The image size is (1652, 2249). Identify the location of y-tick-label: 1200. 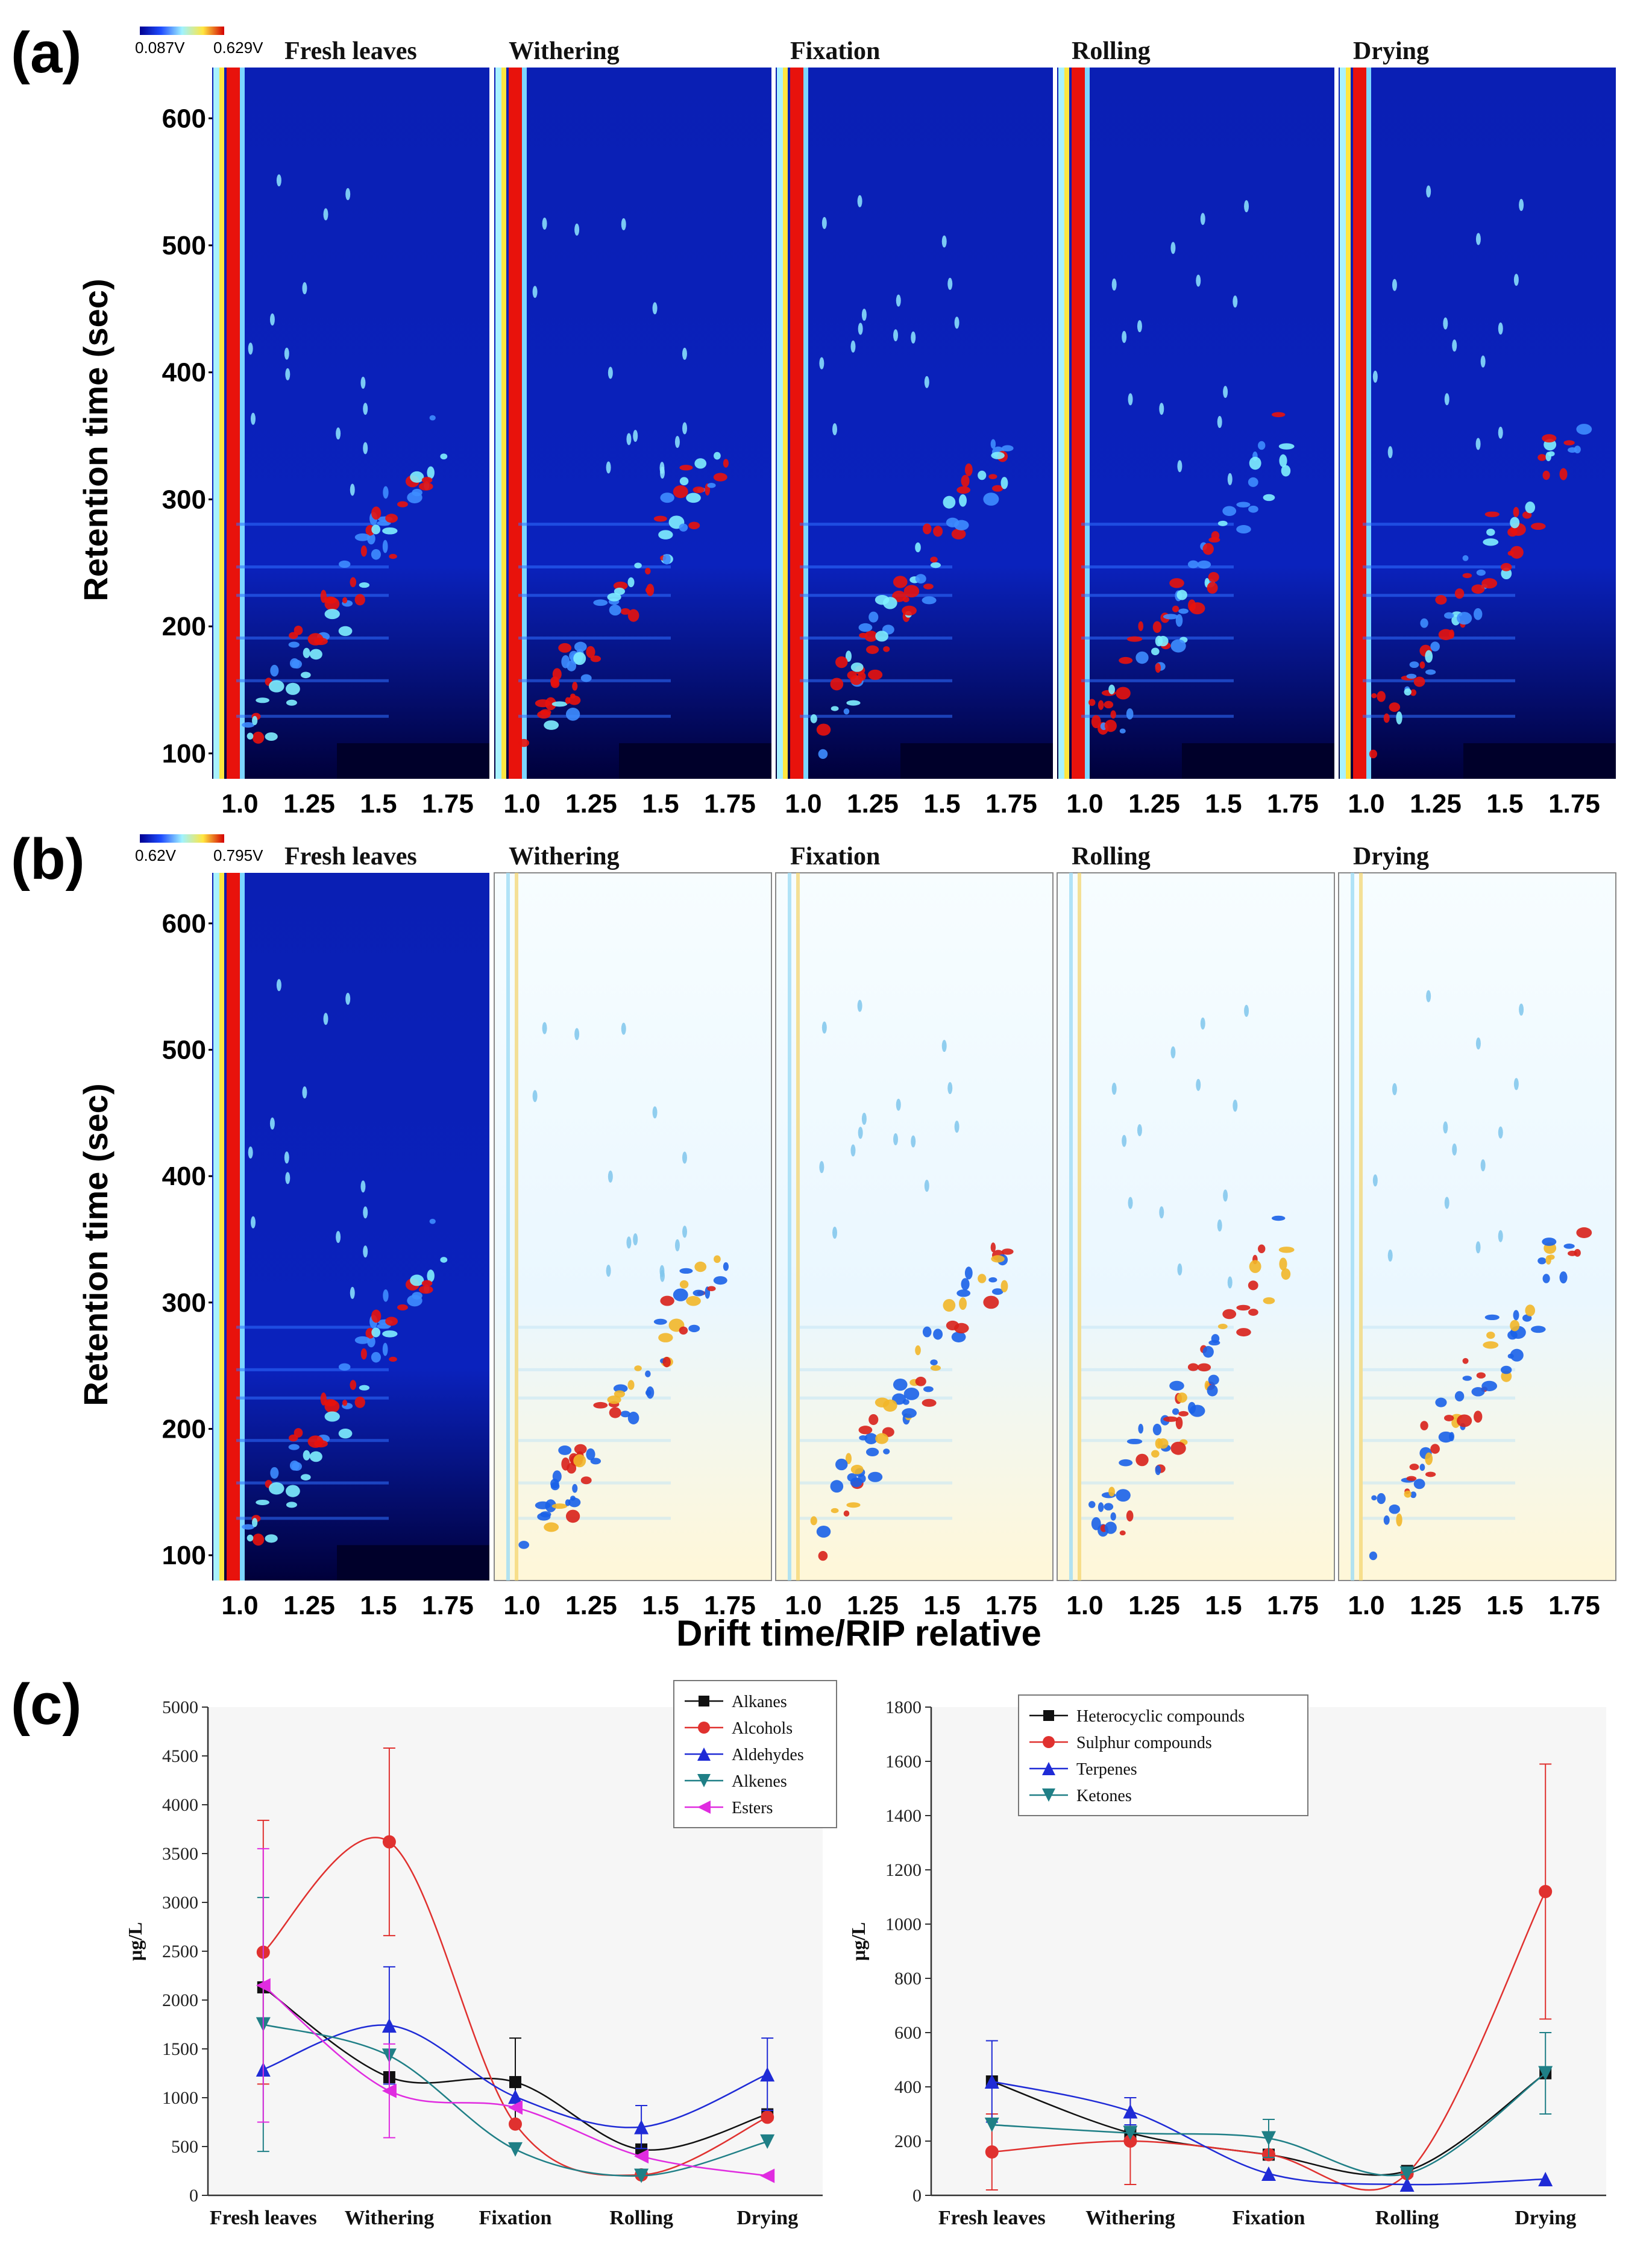
(903, 1870).